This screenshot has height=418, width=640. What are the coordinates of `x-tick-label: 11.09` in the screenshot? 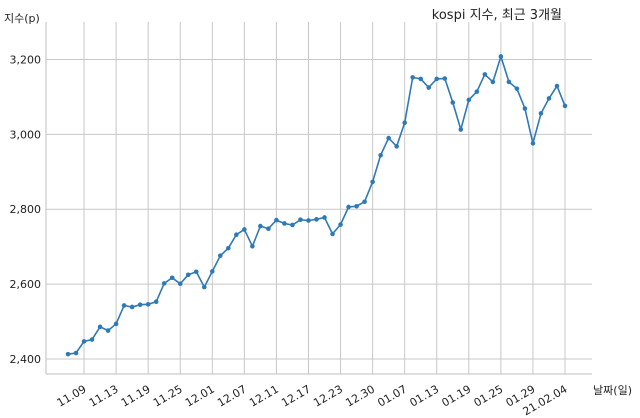 It's located at (72, 396).